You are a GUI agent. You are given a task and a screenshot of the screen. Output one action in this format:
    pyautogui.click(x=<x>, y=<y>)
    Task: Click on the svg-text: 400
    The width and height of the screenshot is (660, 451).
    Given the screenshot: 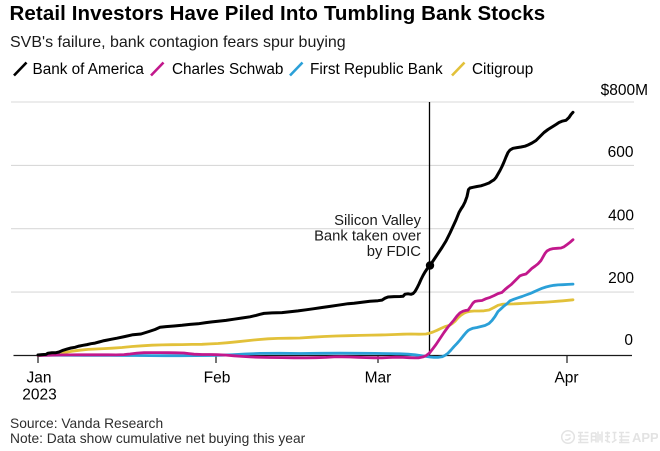 What is the action you would take?
    pyautogui.click(x=621, y=216)
    